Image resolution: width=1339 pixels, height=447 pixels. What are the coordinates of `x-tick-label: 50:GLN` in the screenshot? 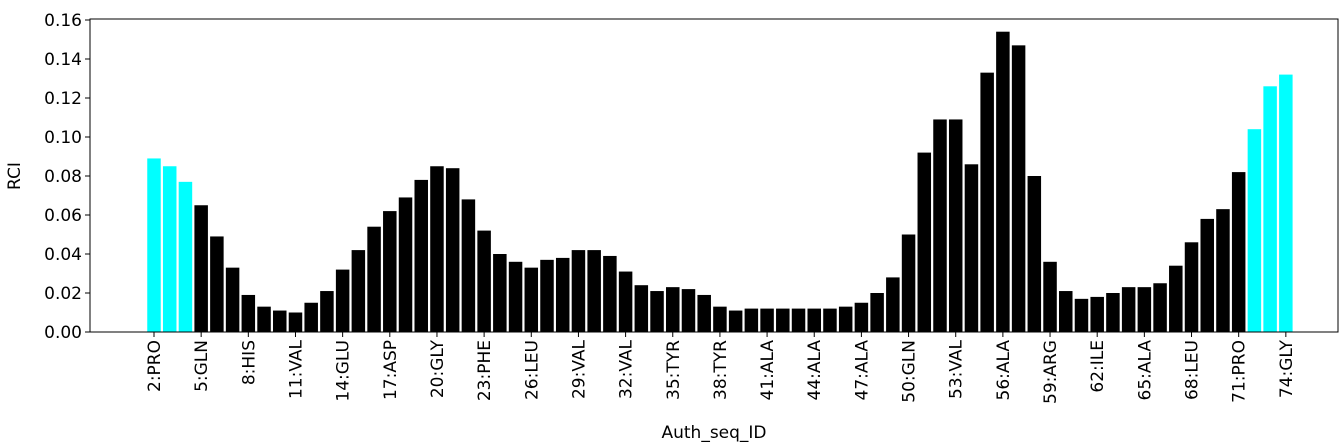 It's located at (910, 371).